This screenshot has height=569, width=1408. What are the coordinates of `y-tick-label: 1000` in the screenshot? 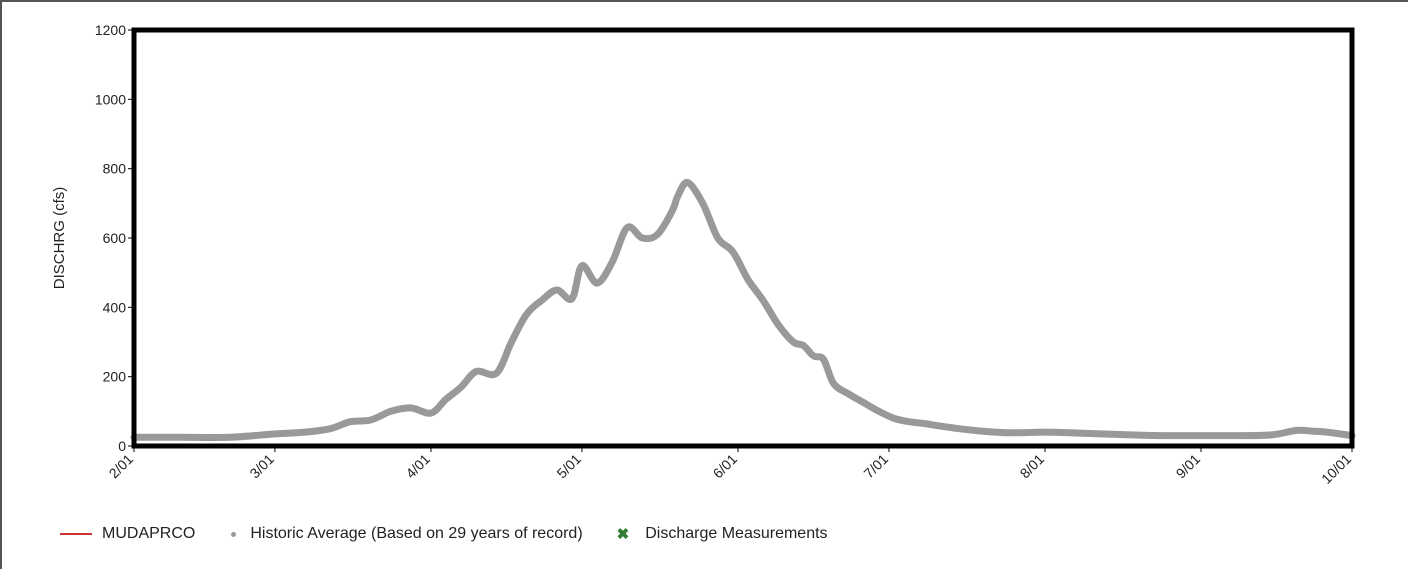 It's located at (110, 99).